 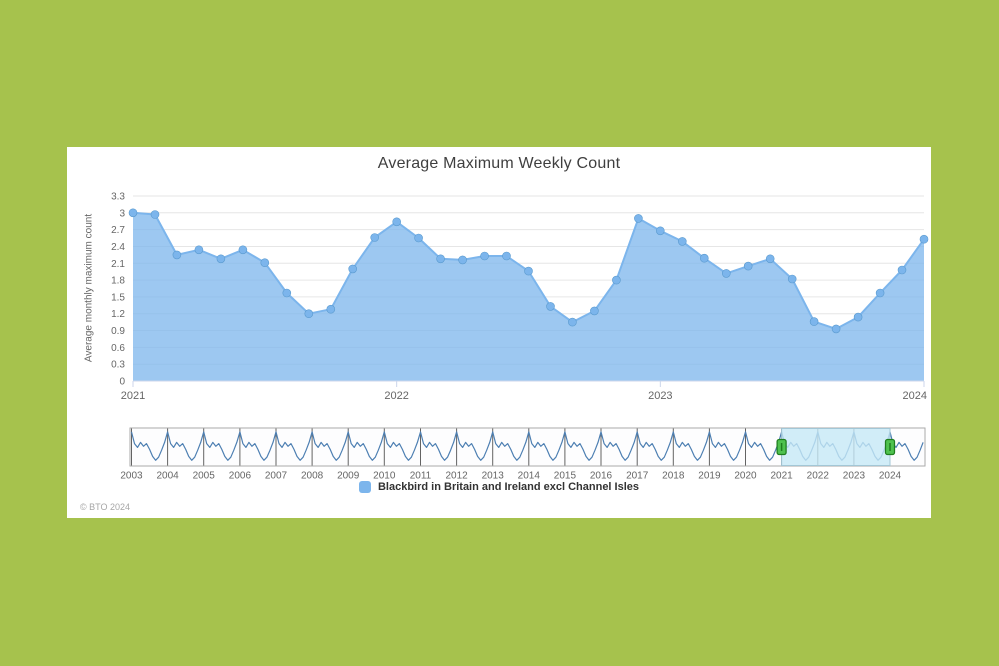 I want to click on y-axis-tick-label: 2.7, so click(x=118, y=230).